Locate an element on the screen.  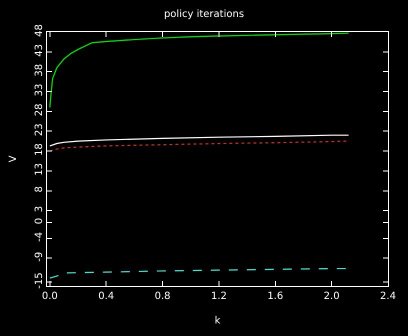
y-tick-label: 0 is located at coordinates (39, 221).